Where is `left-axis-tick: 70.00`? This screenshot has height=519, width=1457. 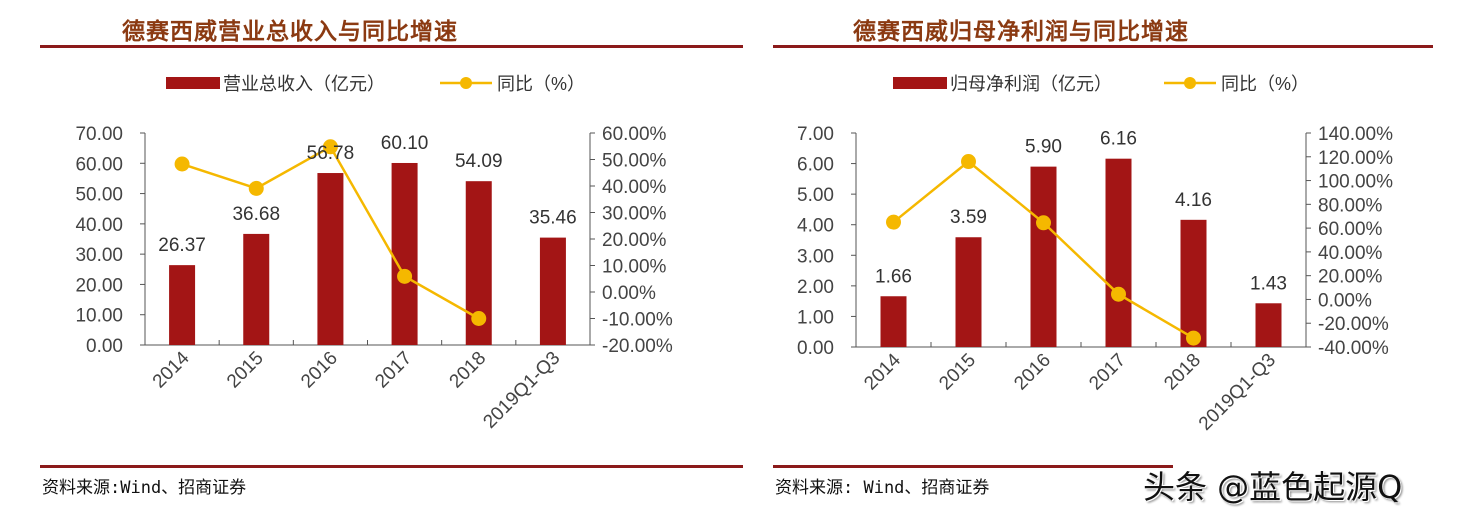 left-axis-tick: 70.00 is located at coordinates (99, 134).